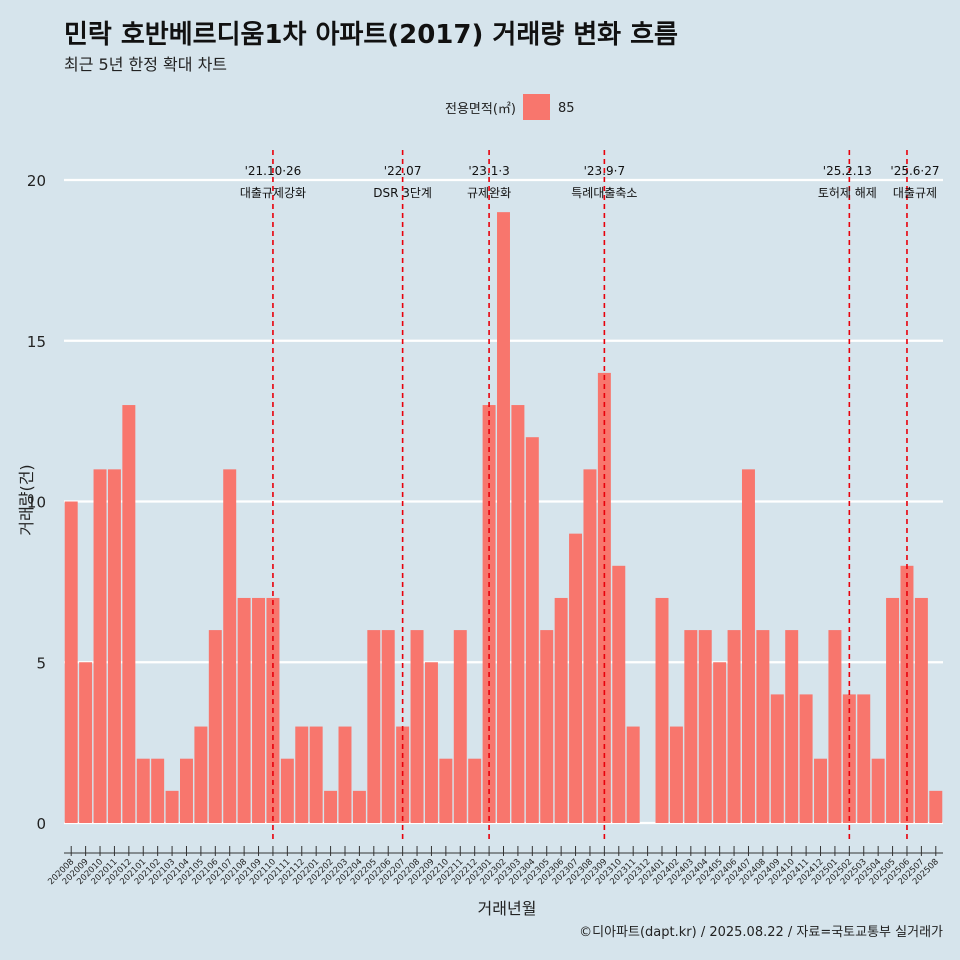 This screenshot has width=960, height=960. What do you see at coordinates (273, 171) in the screenshot?
I see `event-date: '21.10·26` at bounding box center [273, 171].